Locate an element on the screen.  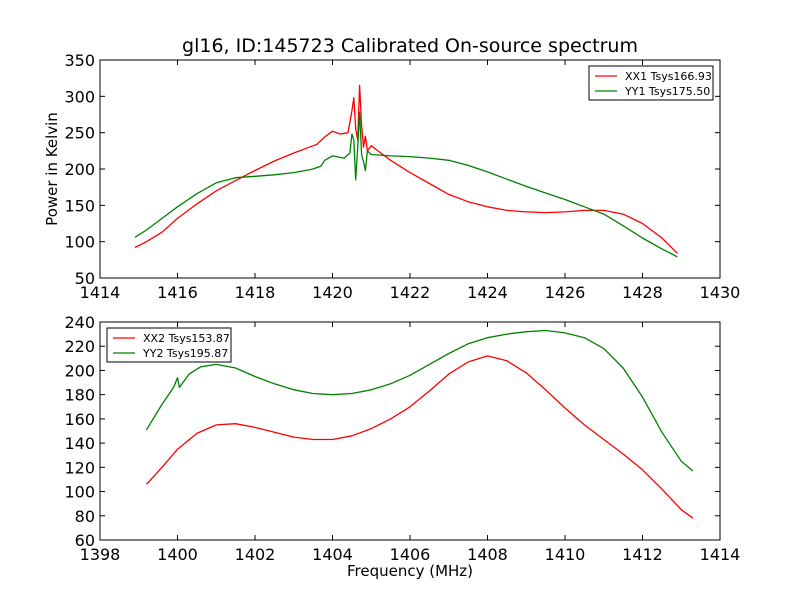
panel-1-y-tick-label: 350 is located at coordinates (79, 60).